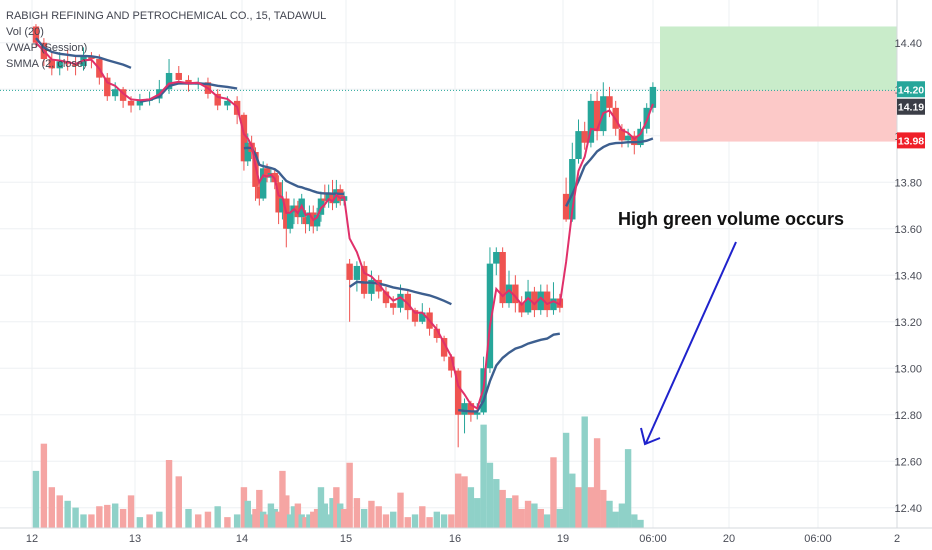 The image size is (932, 550). Describe the element at coordinates (908, 462) in the screenshot. I see `price-tick-label: 12.60` at that location.